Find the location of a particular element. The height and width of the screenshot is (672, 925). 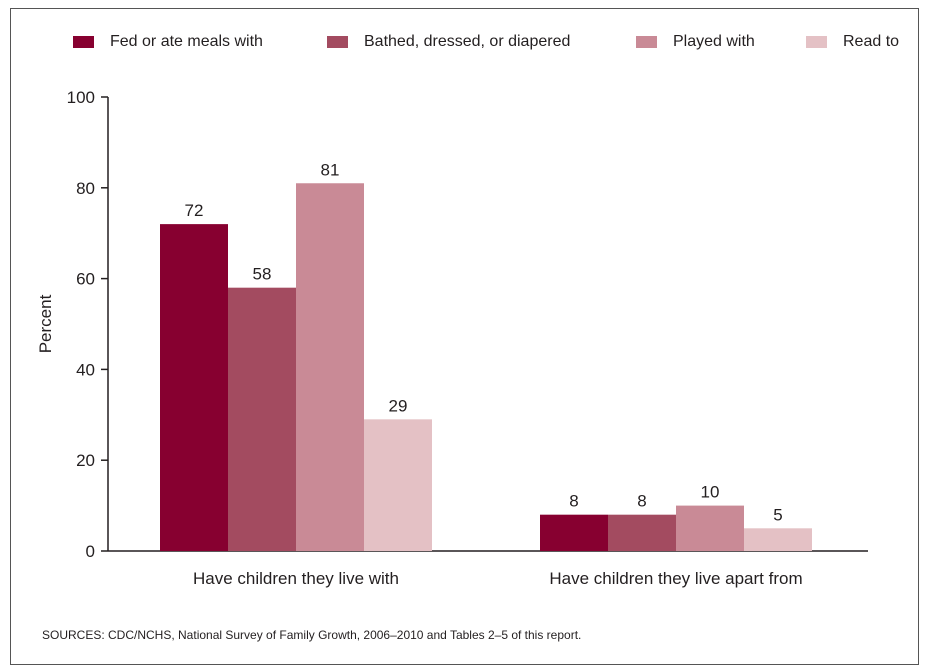

legend-item: Fed or ate meals with is located at coordinates (168, 42).